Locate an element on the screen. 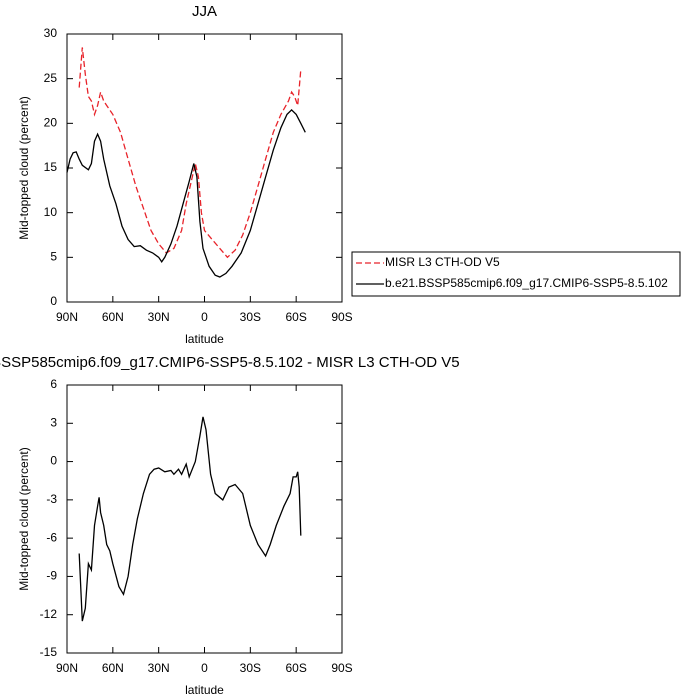 The image size is (700, 700). legend-box is located at coordinates (516, 274).